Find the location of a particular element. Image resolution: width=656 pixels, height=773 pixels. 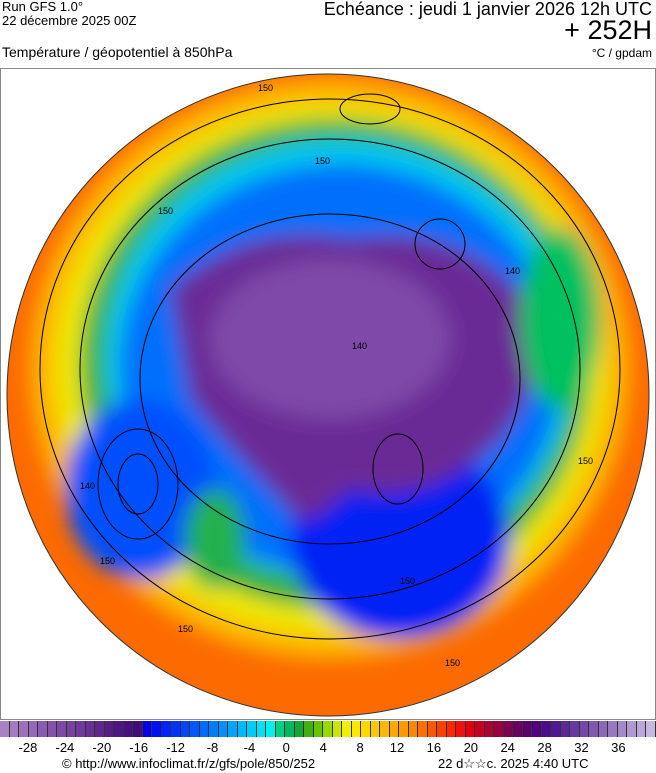

color-scale-tick: -20 is located at coordinates (102, 747).